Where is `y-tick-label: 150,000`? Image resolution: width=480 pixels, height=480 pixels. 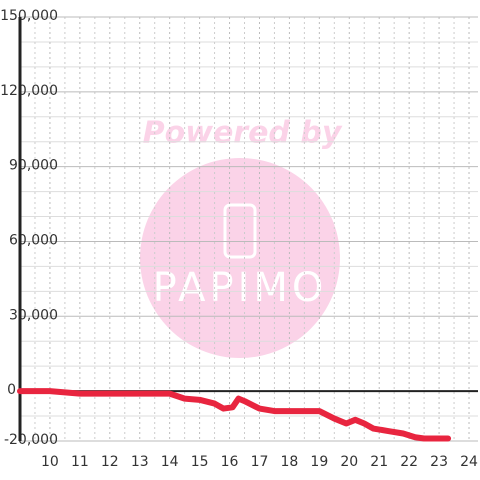 y-tick-label: 150,000 is located at coordinates (29, 16).